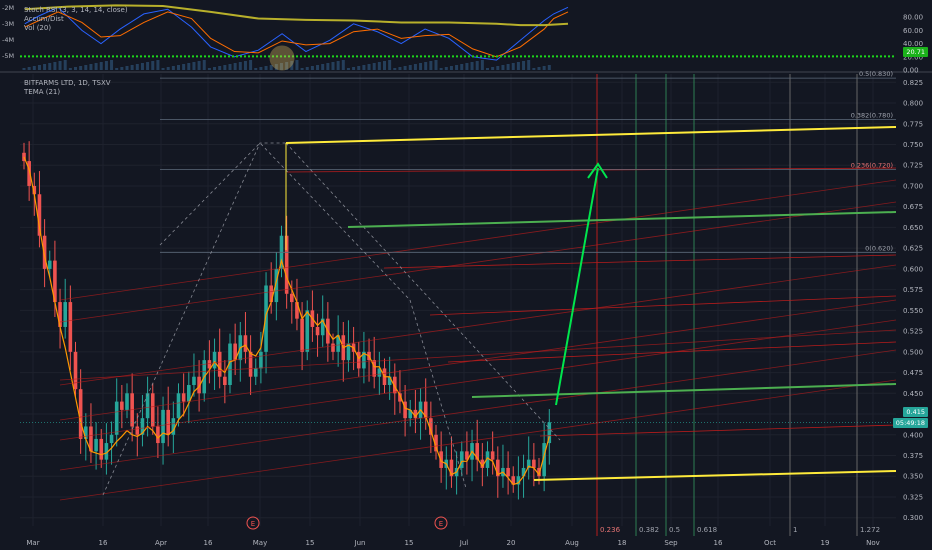 This screenshot has height=550, width=932. What do you see at coordinates (597, 170) in the screenshot?
I see `target-arrowhead` at bounding box center [597, 170].